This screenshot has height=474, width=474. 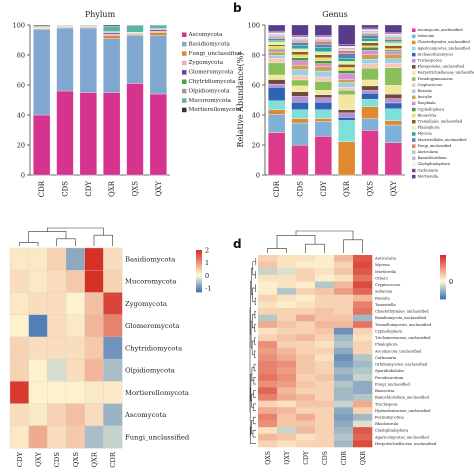 I want to click on legend-swatch-exophiala, so click(x=414, y=103).